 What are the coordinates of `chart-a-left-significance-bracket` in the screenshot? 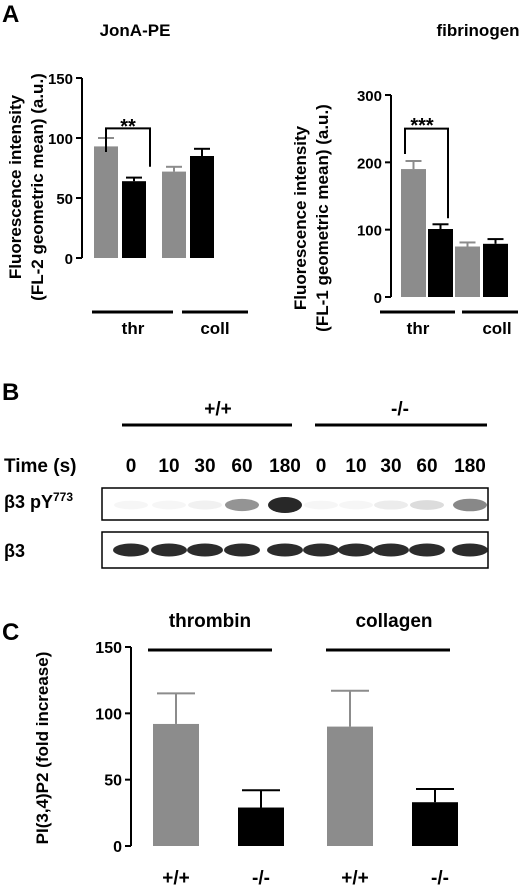 It's located at (128, 147).